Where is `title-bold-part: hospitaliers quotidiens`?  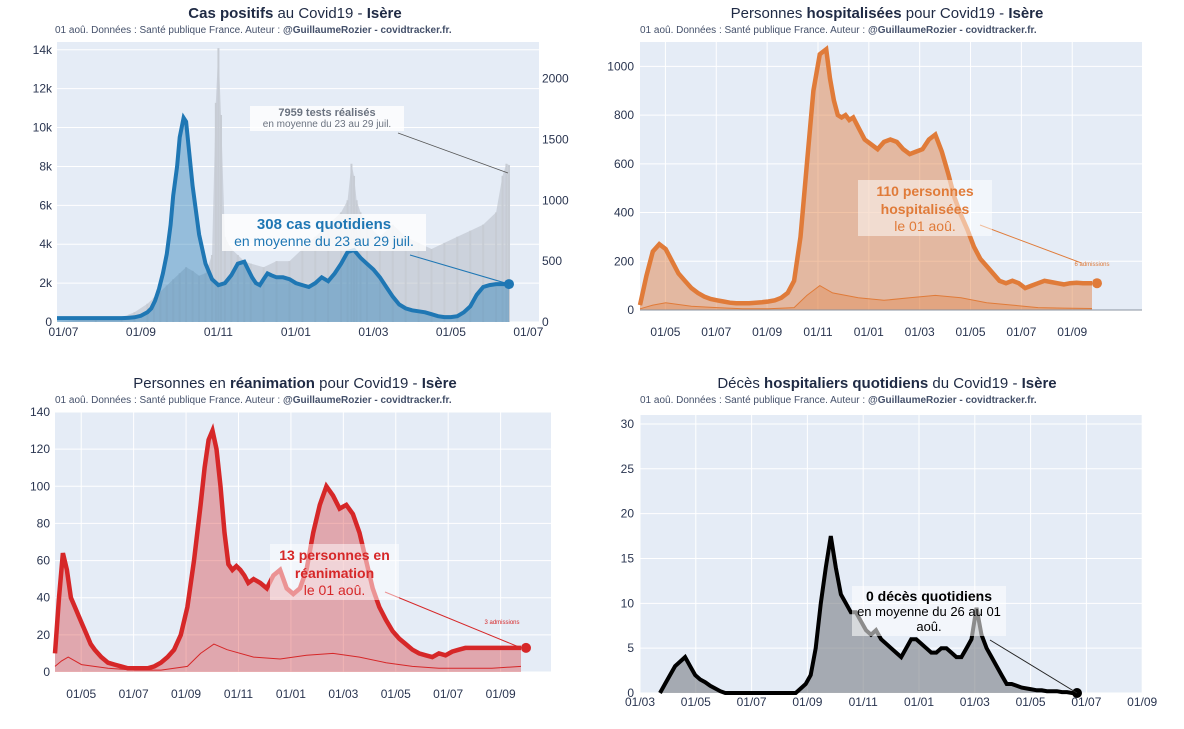
title-bold-part: hospitaliers quotidiens is located at coordinates (846, 383).